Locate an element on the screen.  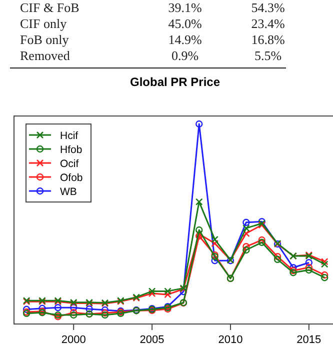
legend-label: Ofob is located at coordinates (71, 178).